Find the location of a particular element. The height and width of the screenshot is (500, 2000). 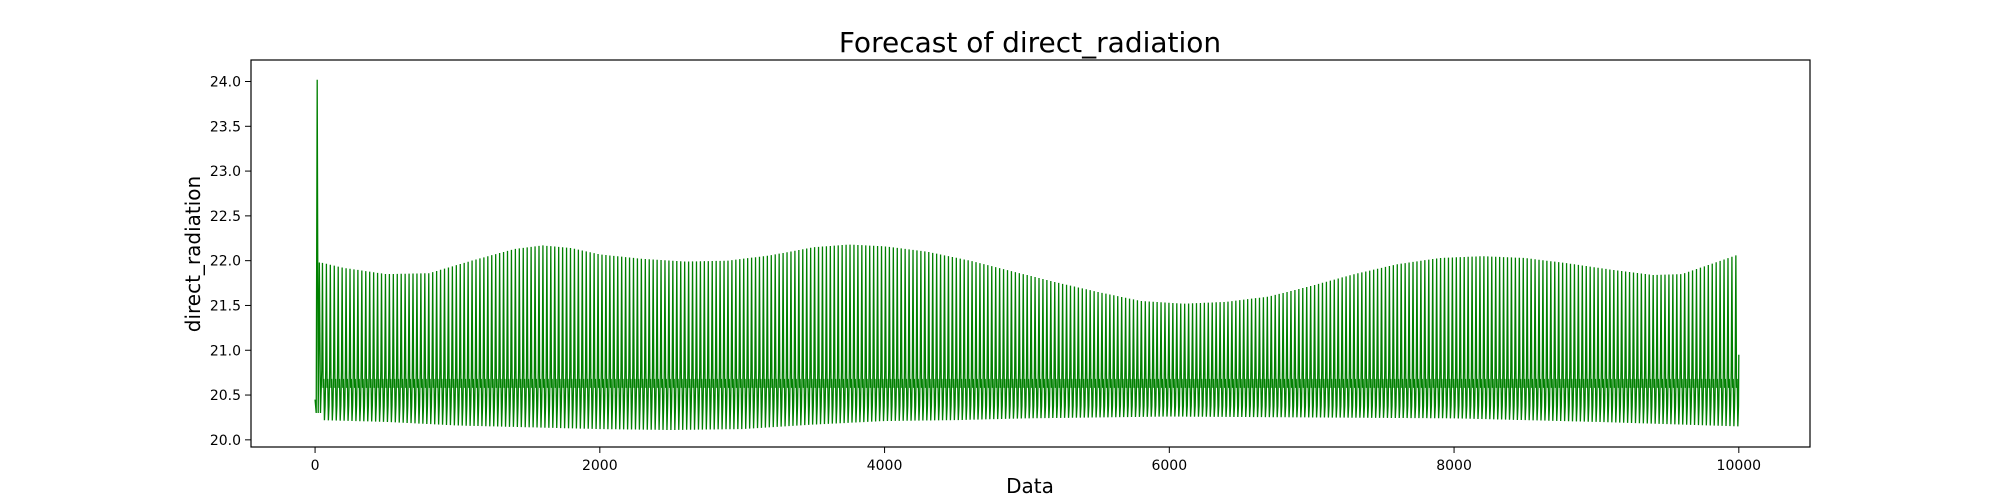

x-axis: 0 2000 4000 6000 8000 10000 is located at coordinates (1036, 460).